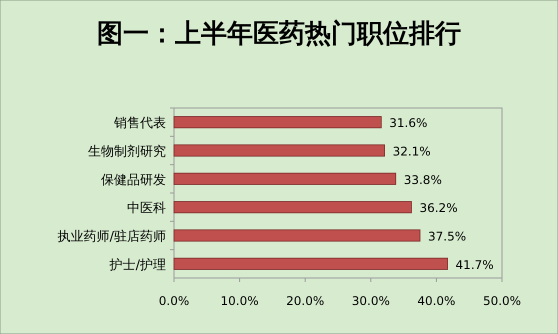 This screenshot has width=558, height=334. I want to click on data-label: 36.2%, so click(438, 208).